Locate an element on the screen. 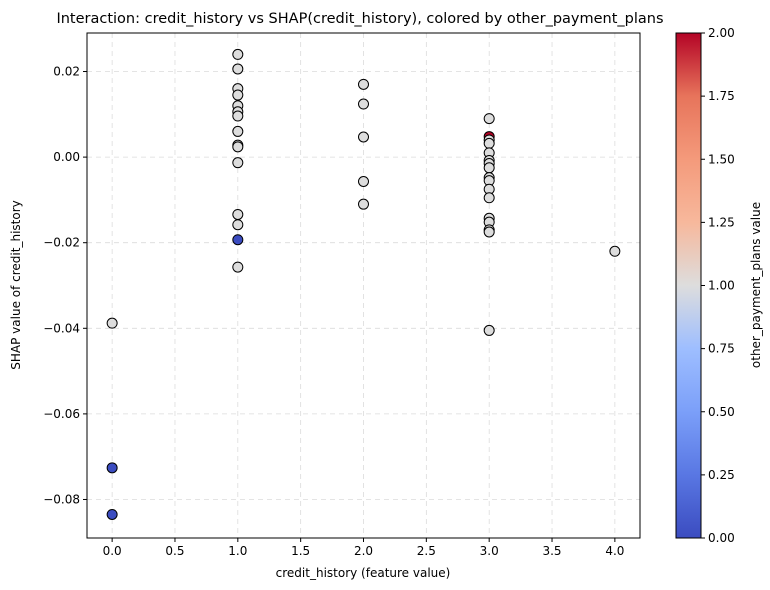  colorbar-ticks: 0.00 0.25 0.50 0.75 1.00 1.25 1.50 1.75 2.00 is located at coordinates (718, 285).